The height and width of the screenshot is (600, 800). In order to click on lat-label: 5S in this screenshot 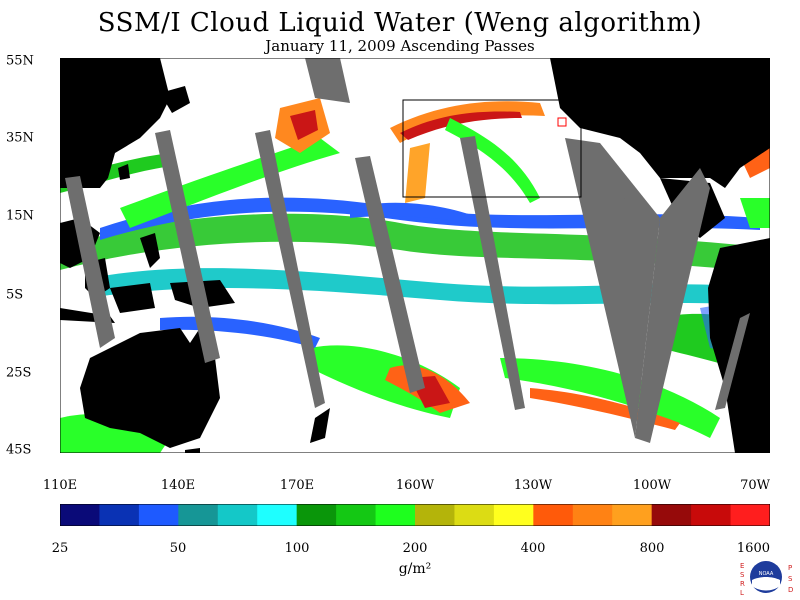, I will do `click(15, 295)`.